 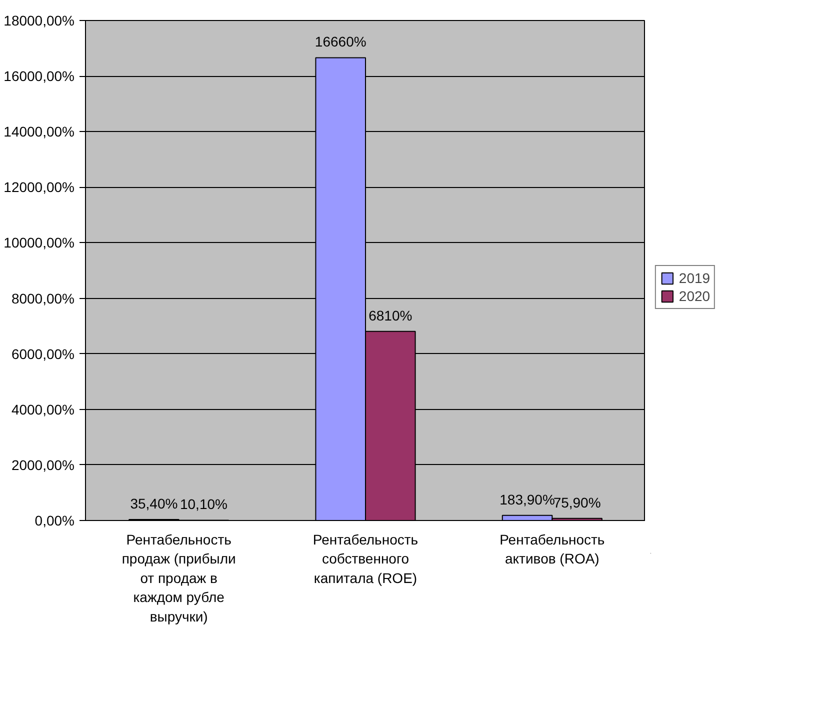 What do you see at coordinates (204, 504) in the screenshot?
I see `data-label: 10,10%` at bounding box center [204, 504].